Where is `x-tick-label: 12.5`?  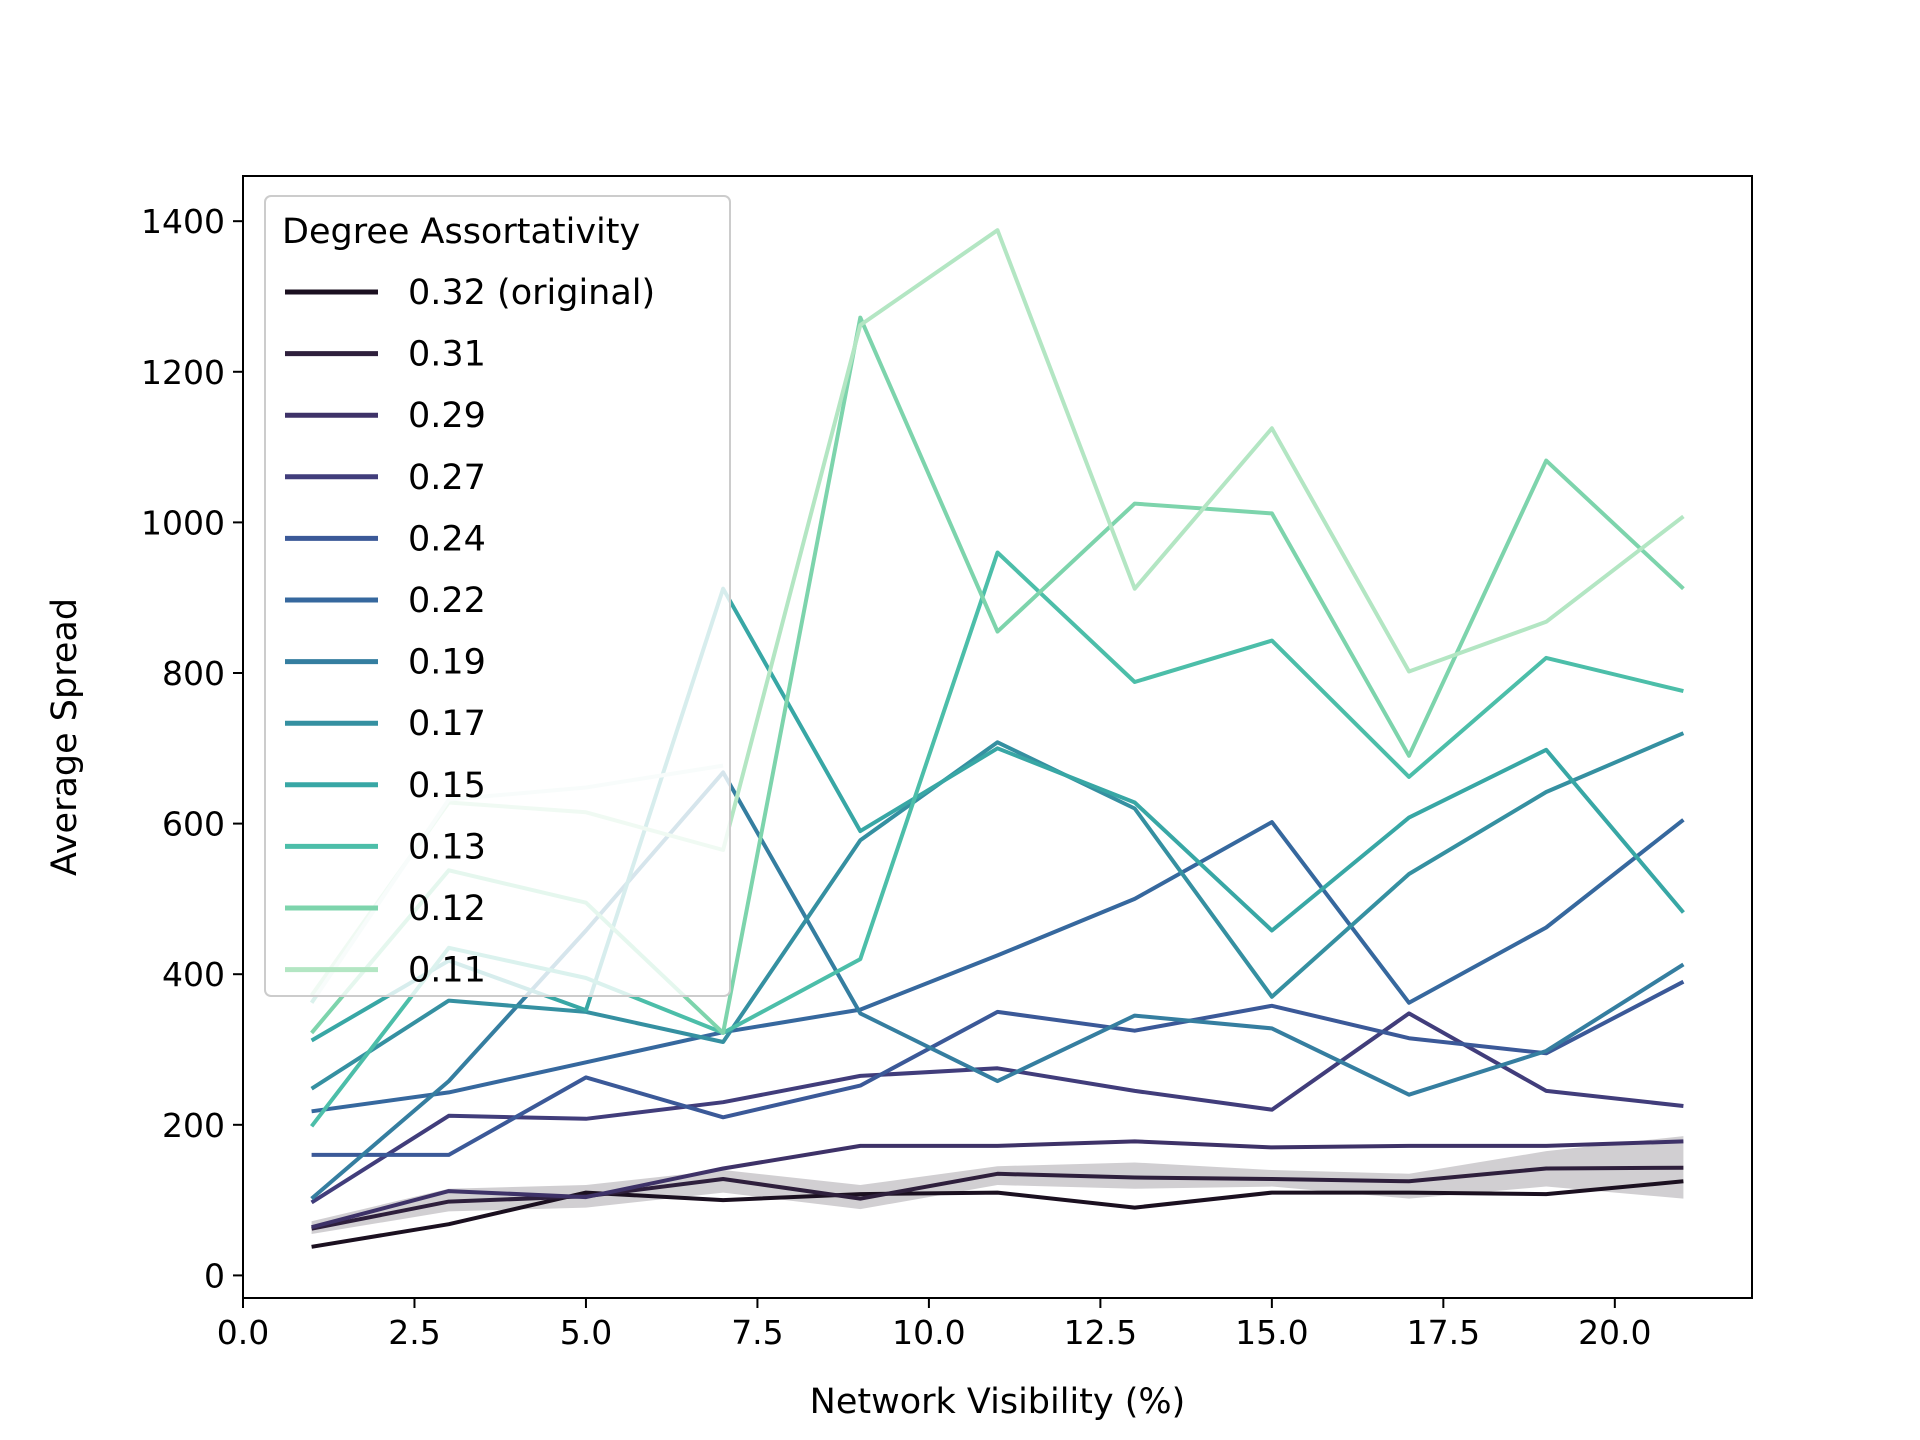
x-tick-label: 12.5 is located at coordinates (1100, 1332).